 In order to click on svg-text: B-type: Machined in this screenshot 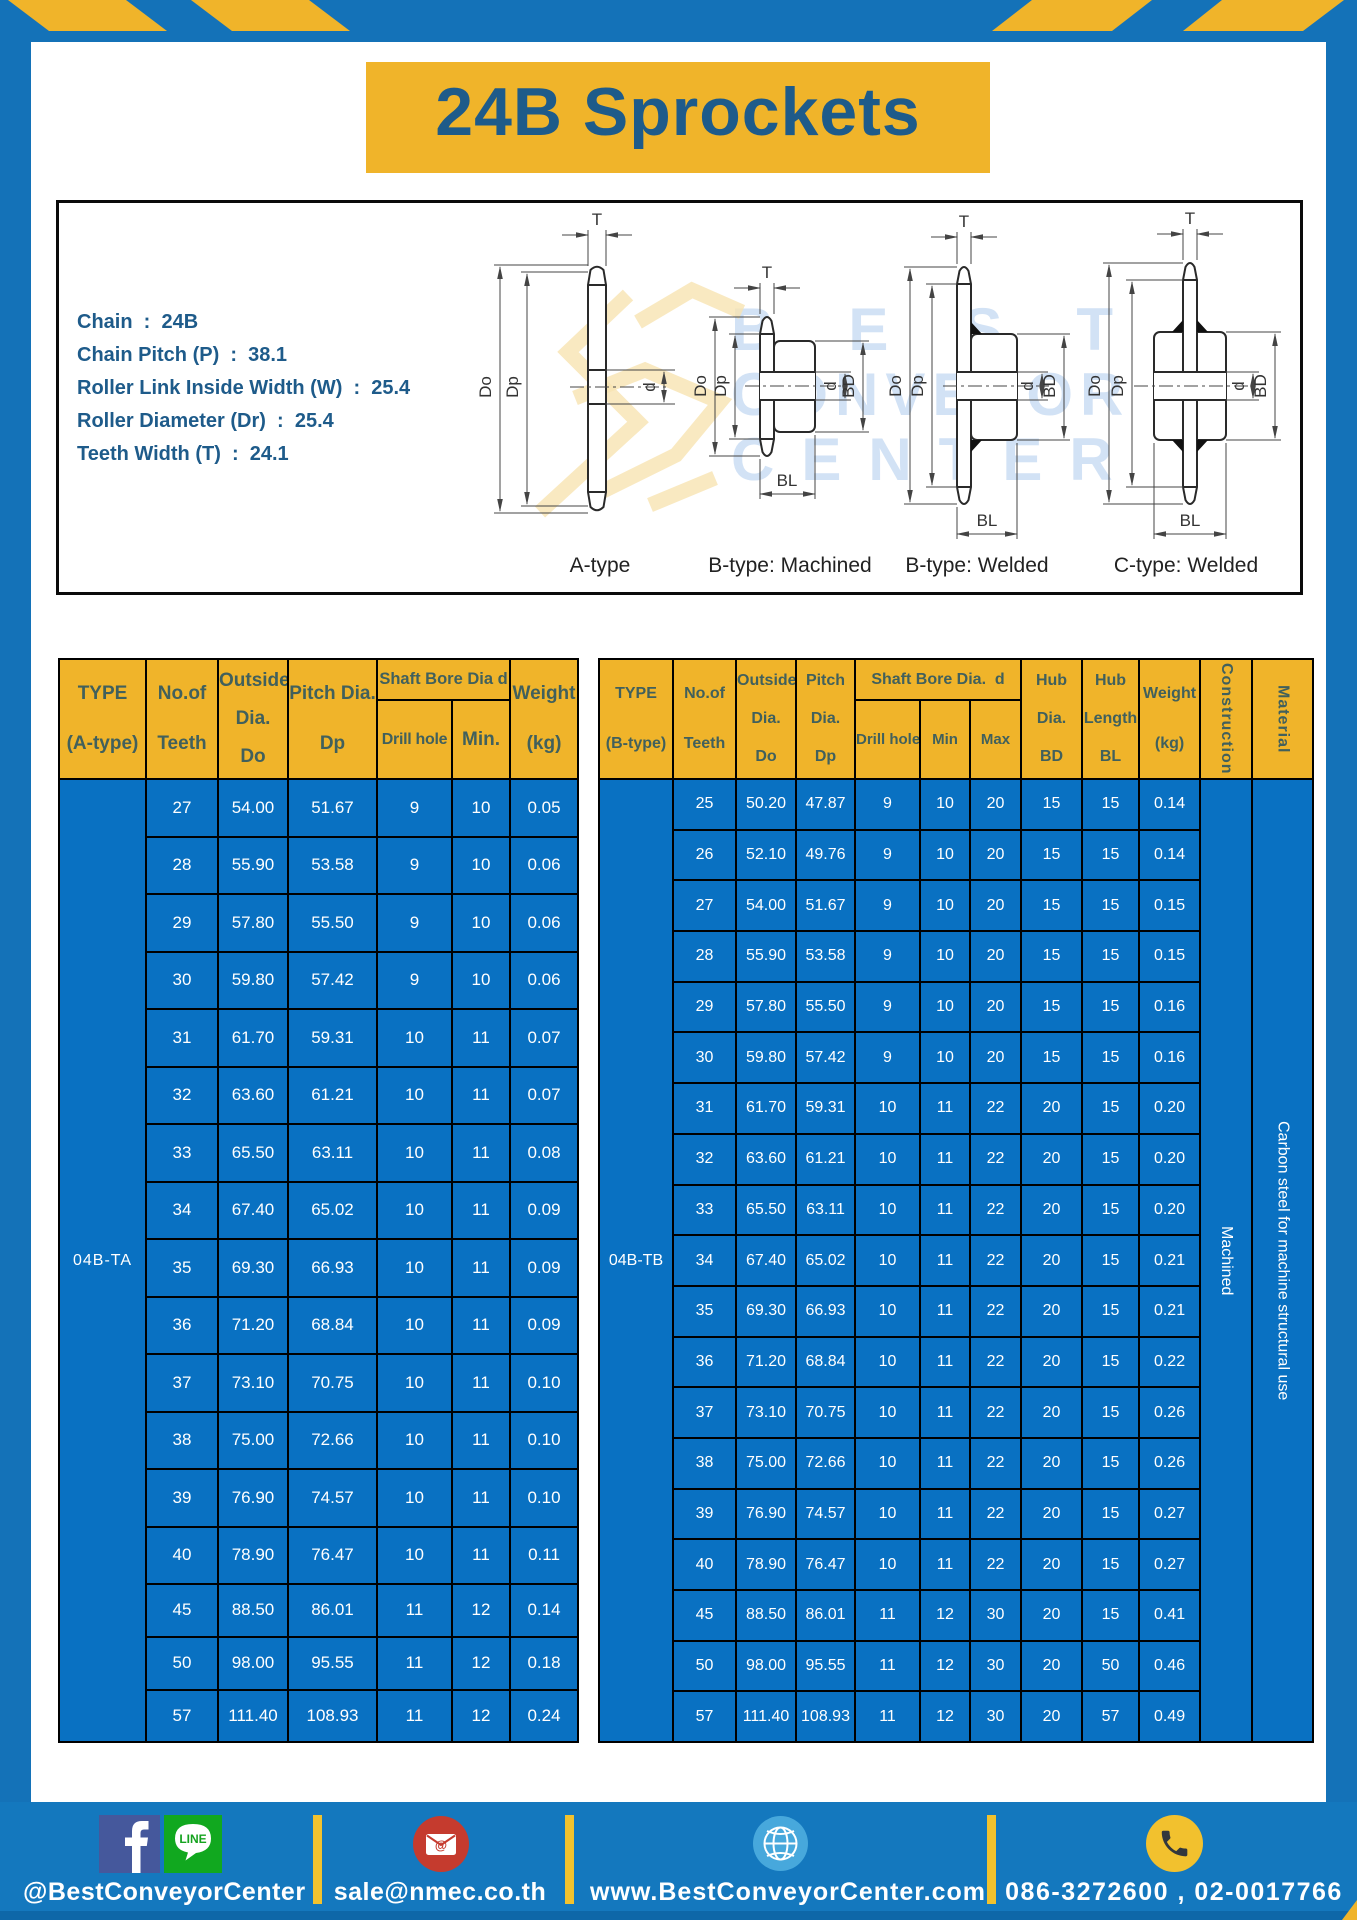, I will do `click(789, 565)`.